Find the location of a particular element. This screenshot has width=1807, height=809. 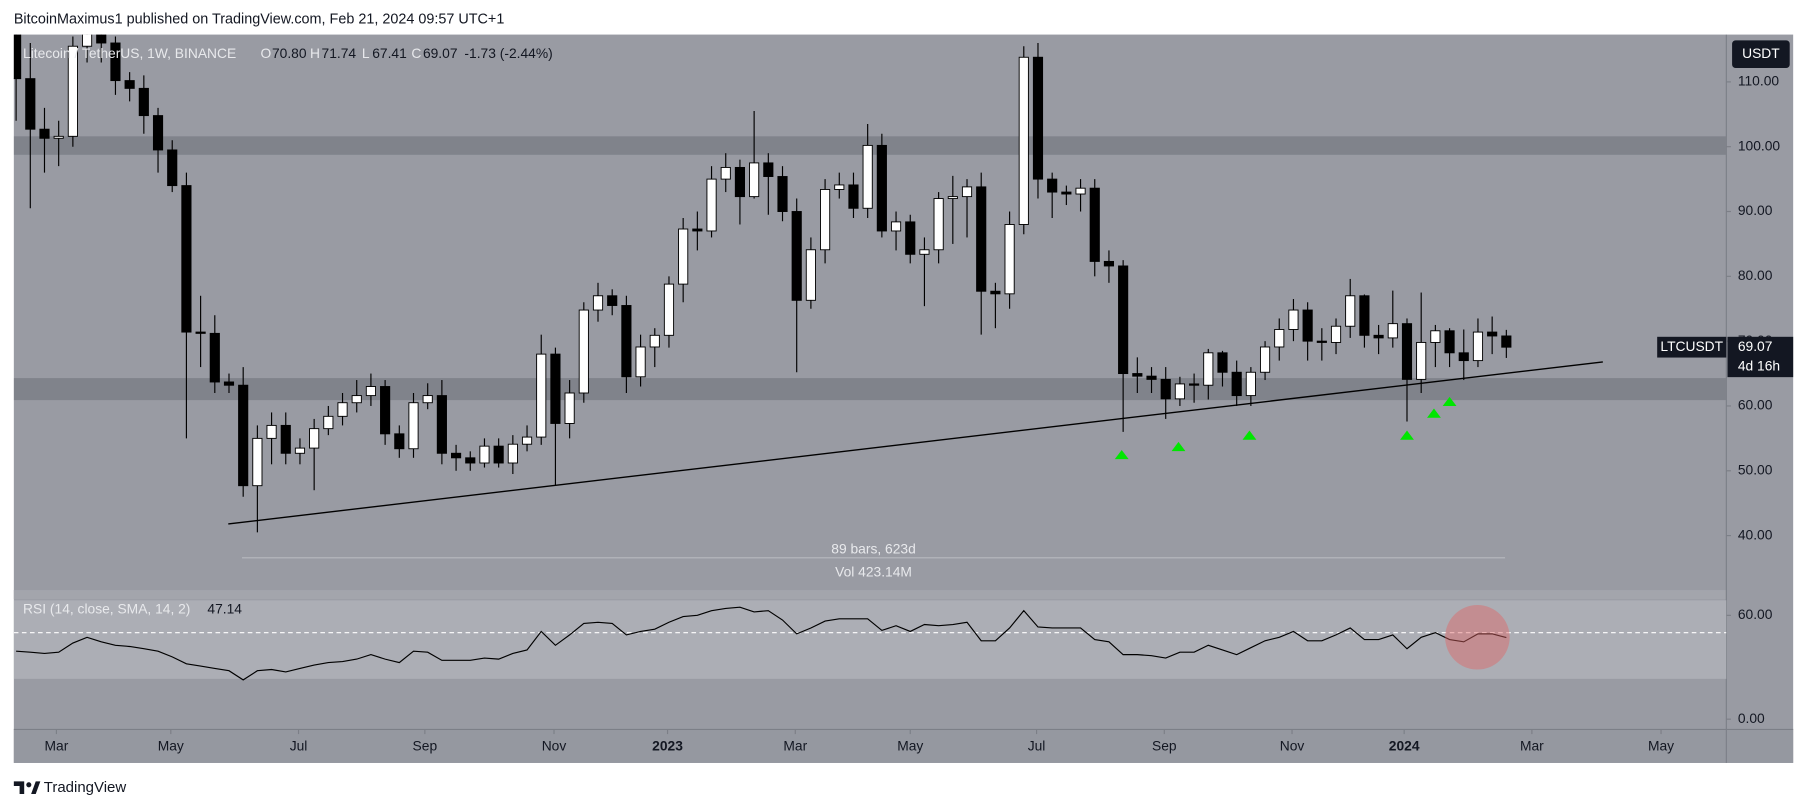

time-axis-strip is located at coordinates (903, 746).